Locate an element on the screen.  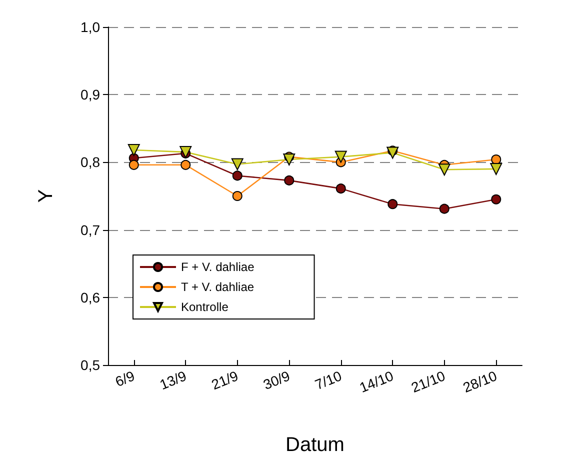
legend-label: F + V. dahliae is located at coordinates (218, 267).